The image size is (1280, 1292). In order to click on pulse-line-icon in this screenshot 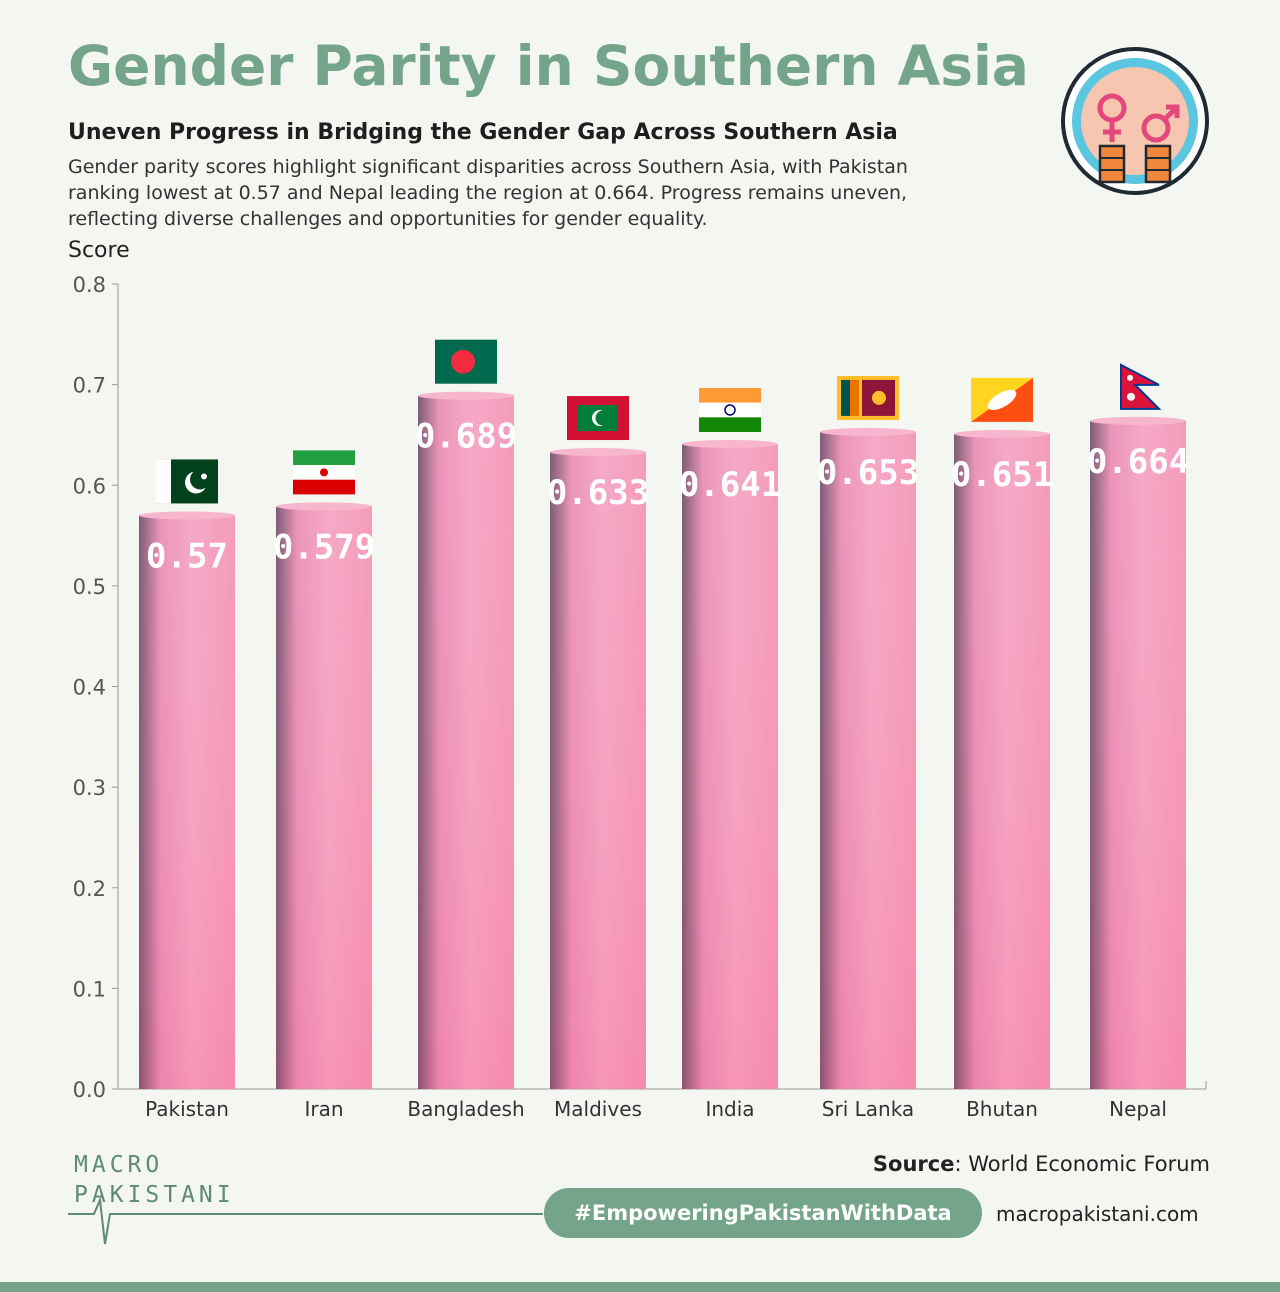, I will do `click(305, 1220)`.